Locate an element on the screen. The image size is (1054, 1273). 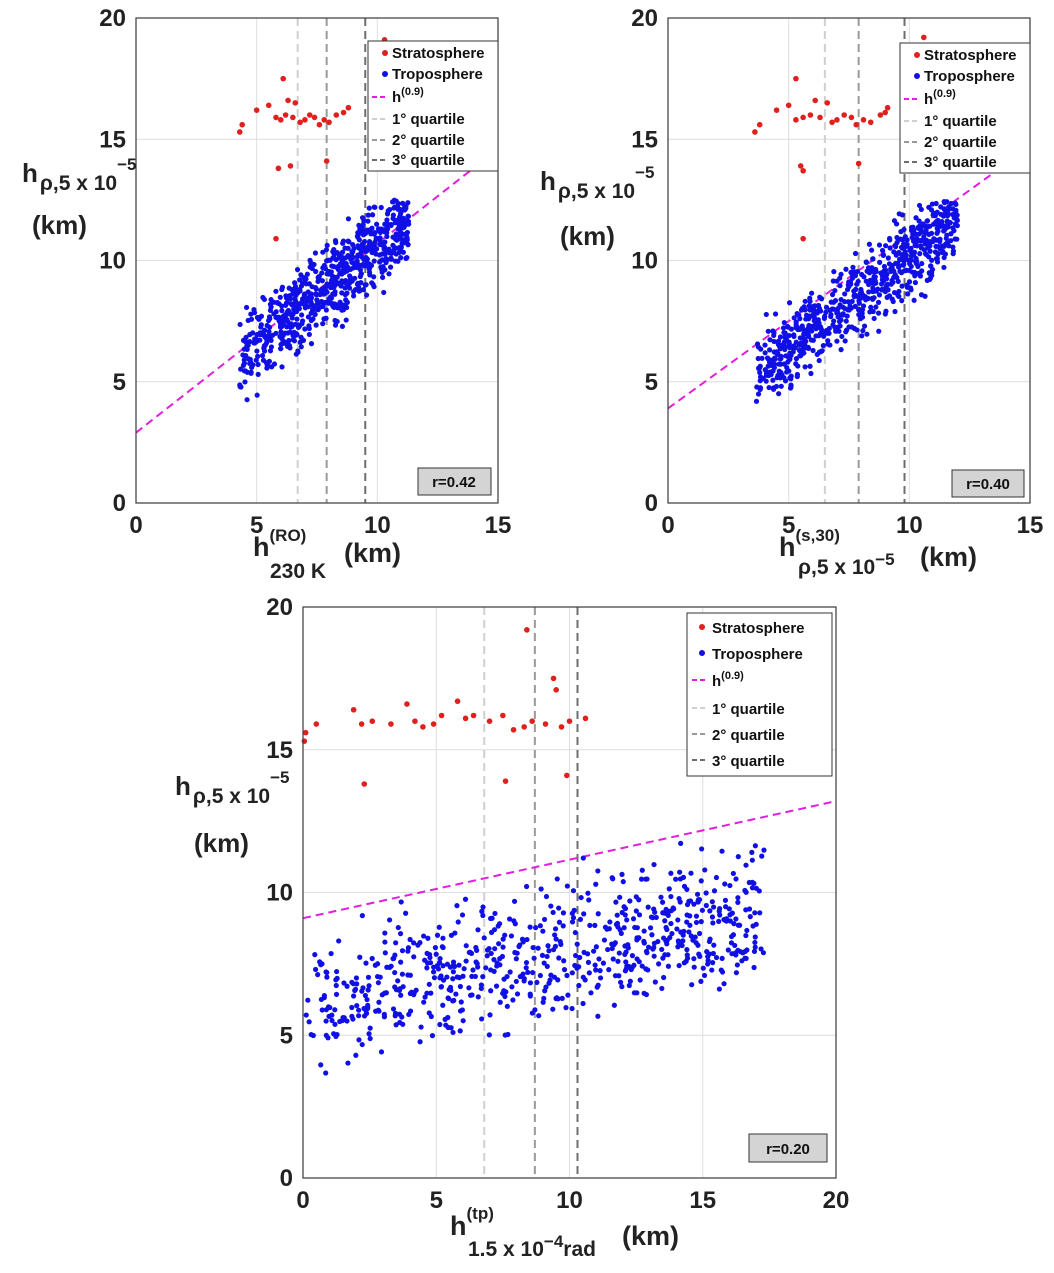
troposphere-points is located at coordinates (856, 301).